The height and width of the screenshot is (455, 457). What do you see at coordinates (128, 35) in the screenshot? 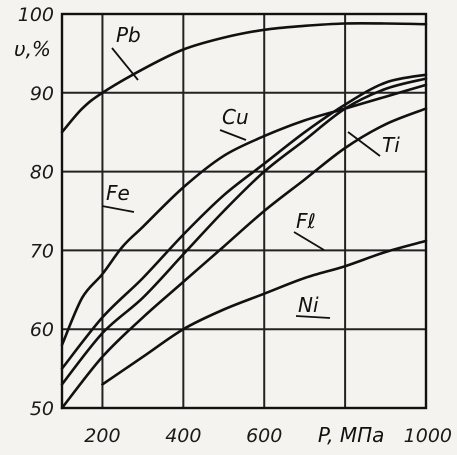
I see `label-pb: Pb` at bounding box center [128, 35].